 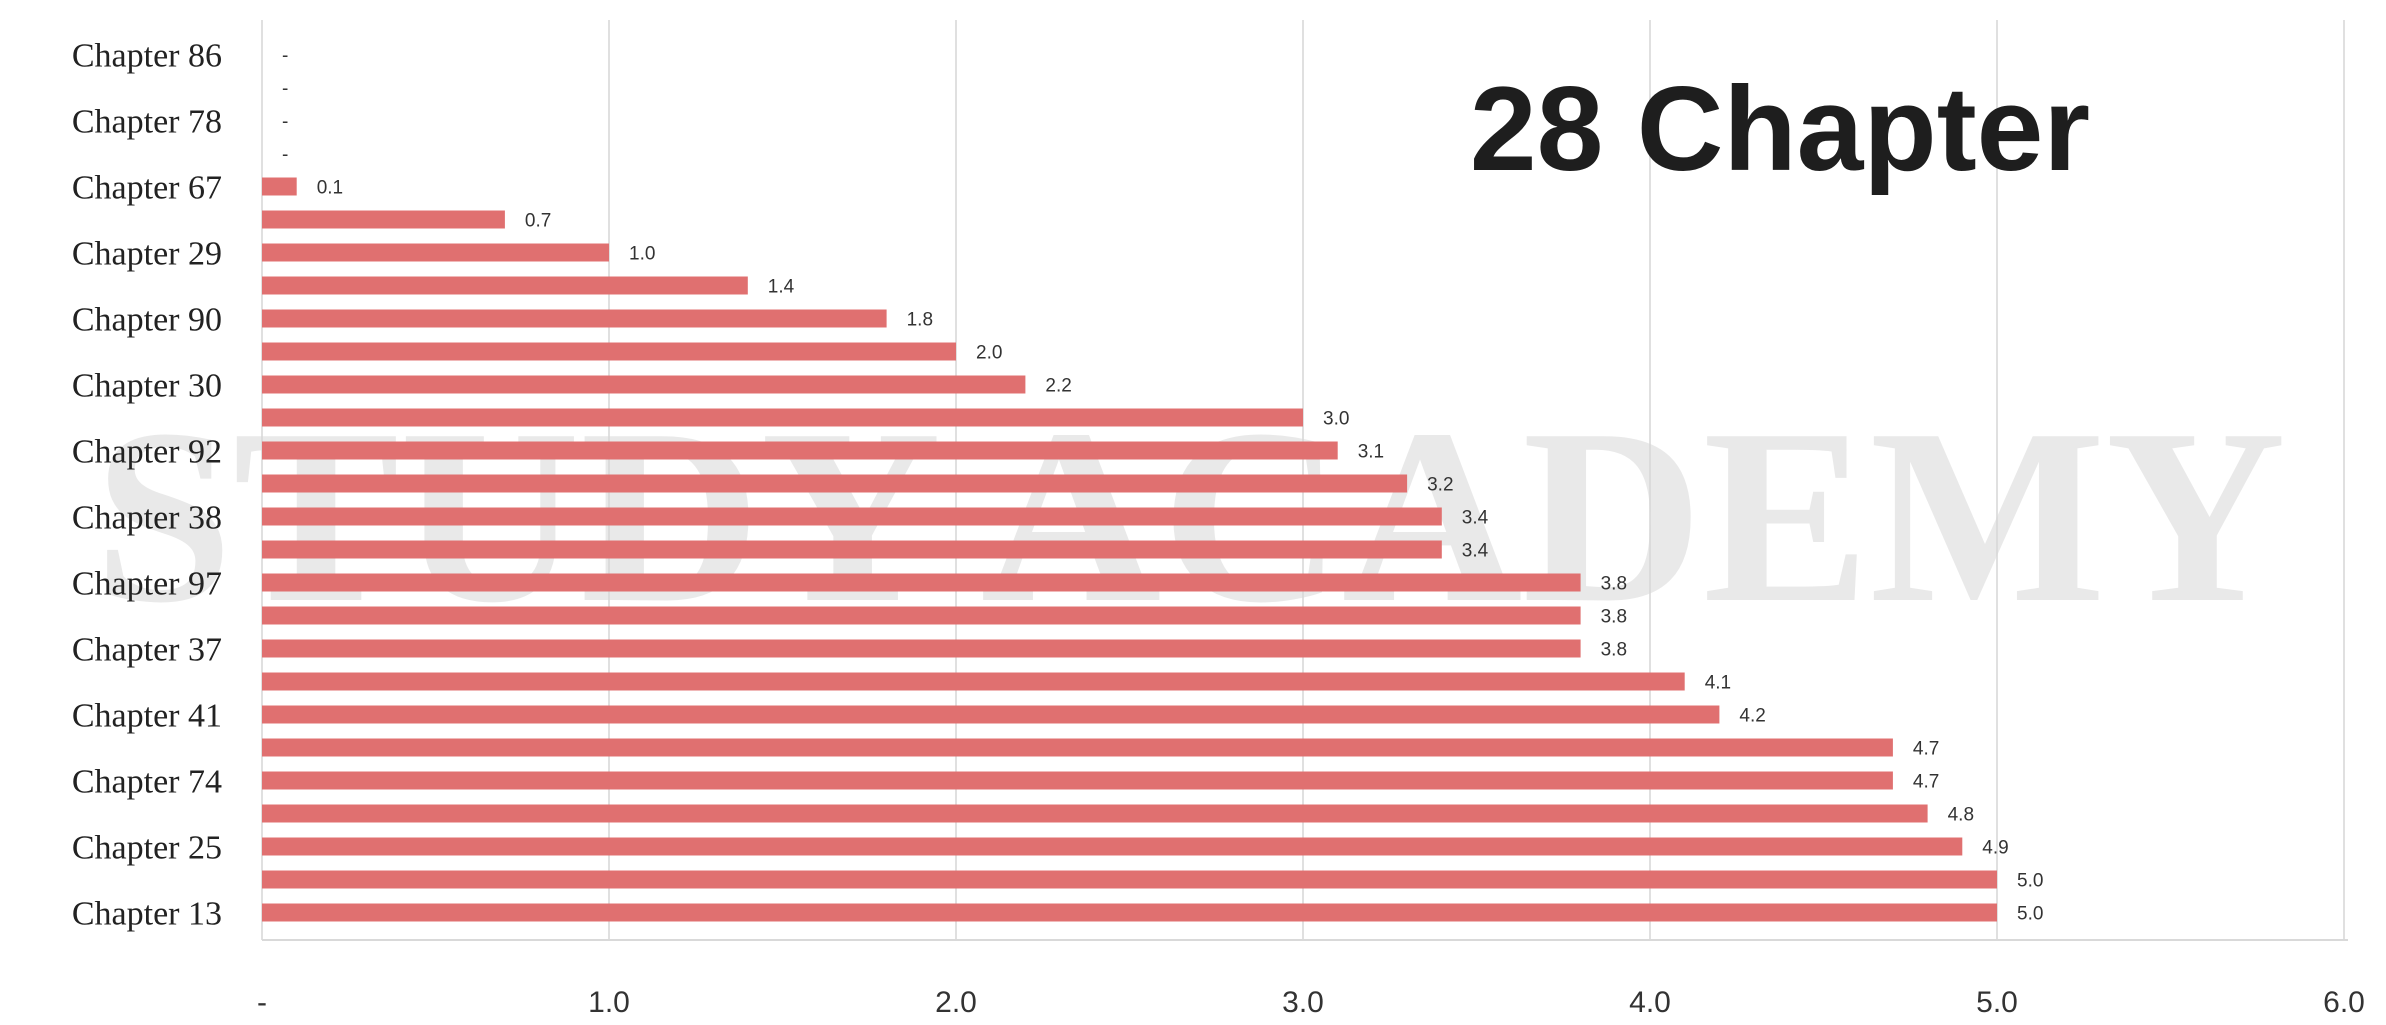 What do you see at coordinates (1926, 749) in the screenshot?
I see `data-label-21: 4.7` at bounding box center [1926, 749].